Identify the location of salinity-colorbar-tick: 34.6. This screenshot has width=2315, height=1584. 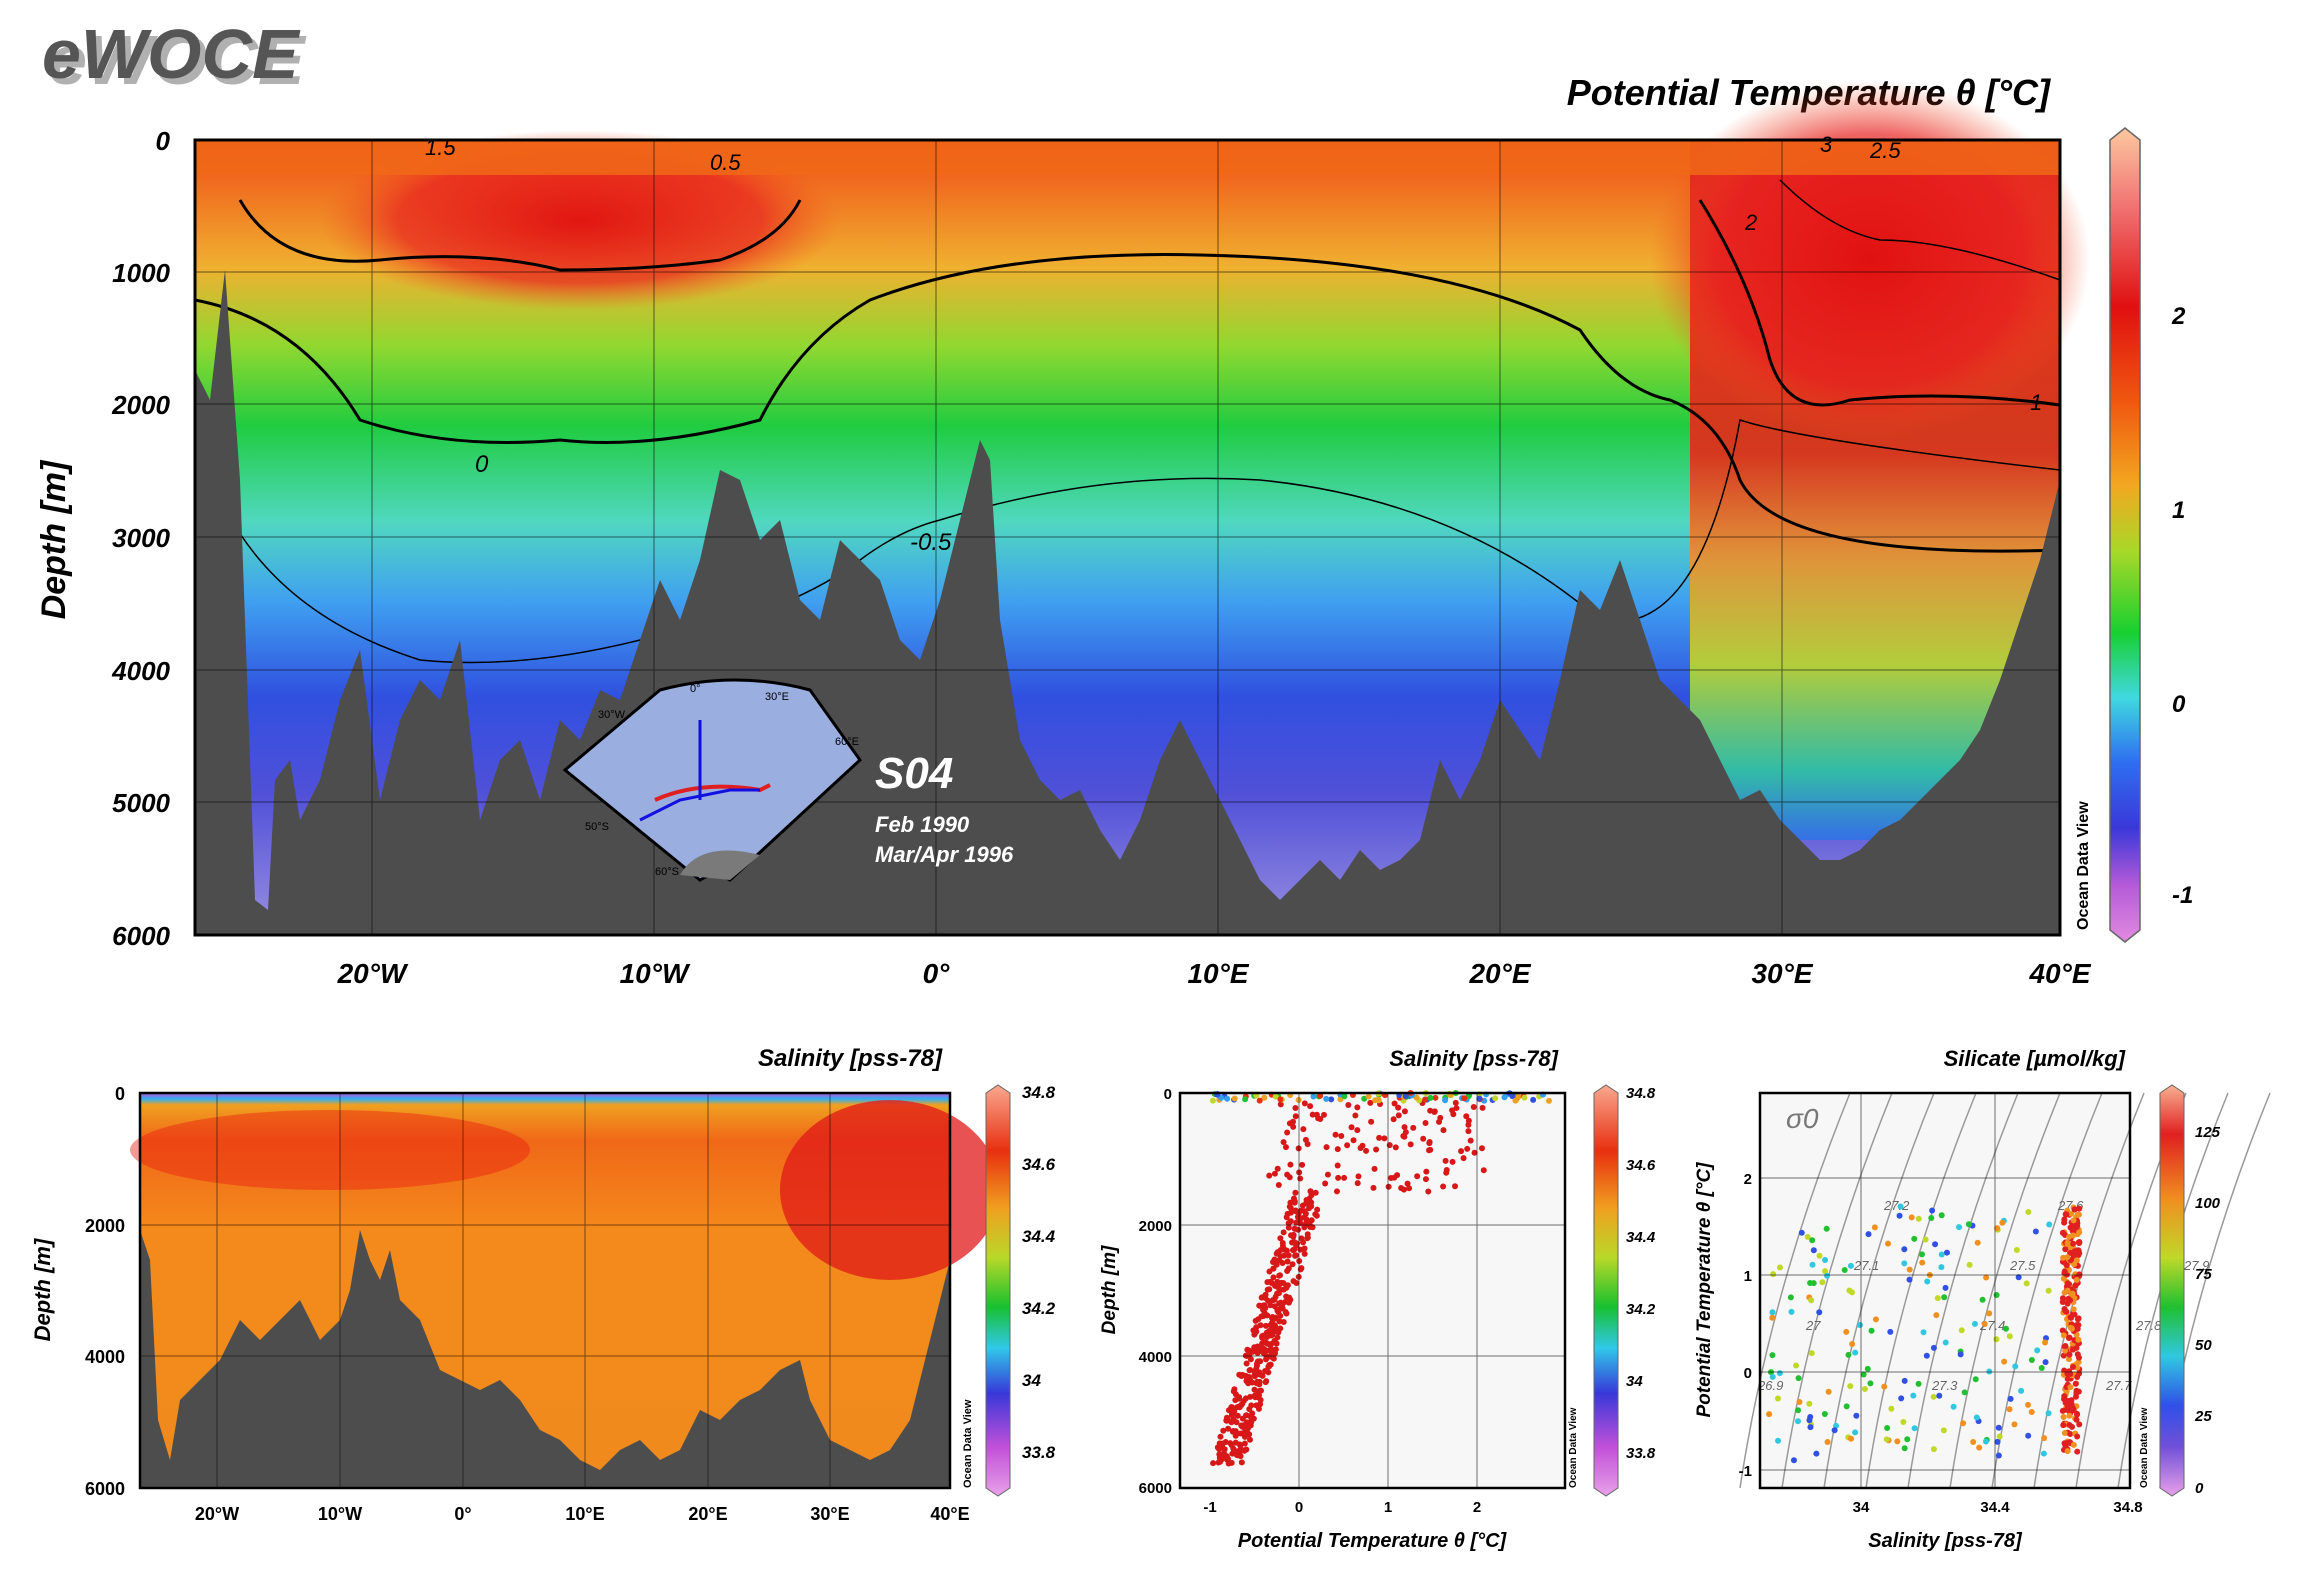
(1039, 1164).